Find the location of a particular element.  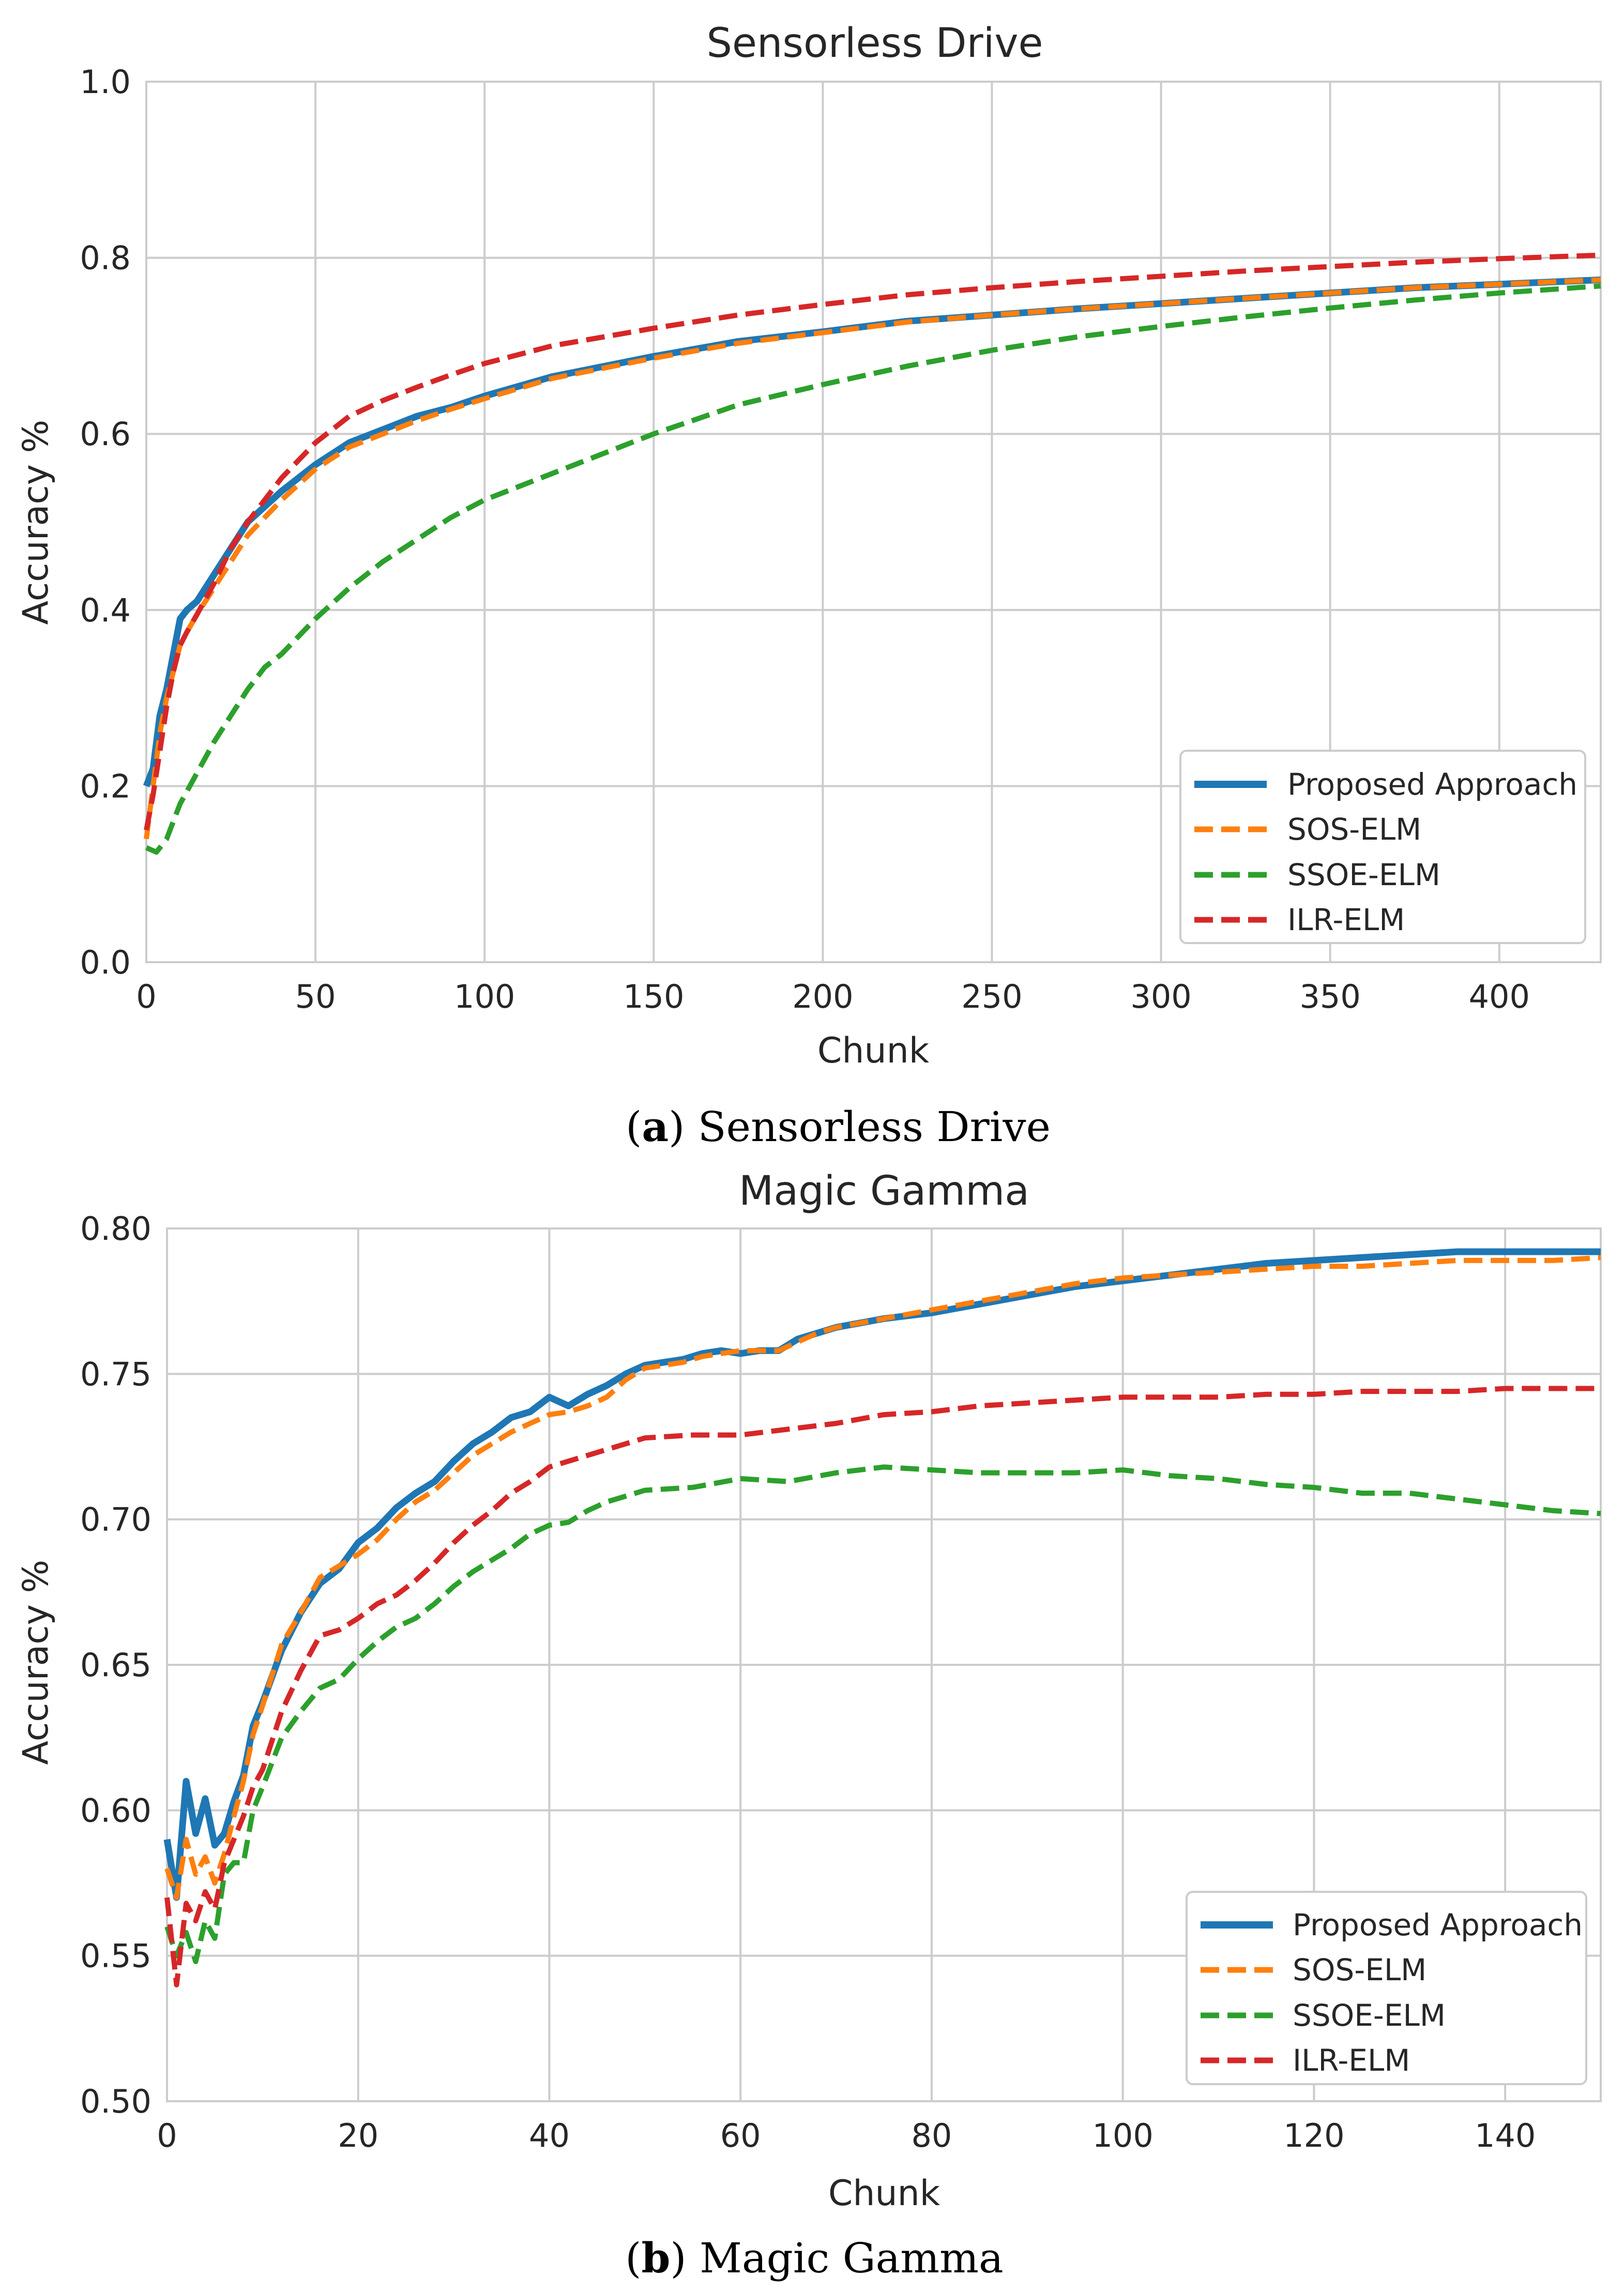

y-tick-label: 0.65 is located at coordinates (115, 1665).